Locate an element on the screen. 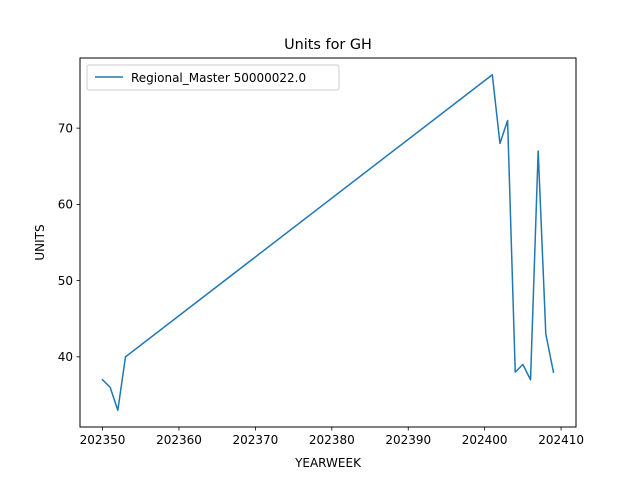 The height and width of the screenshot is (480, 640). x-tick-label: 202360 is located at coordinates (179, 440).